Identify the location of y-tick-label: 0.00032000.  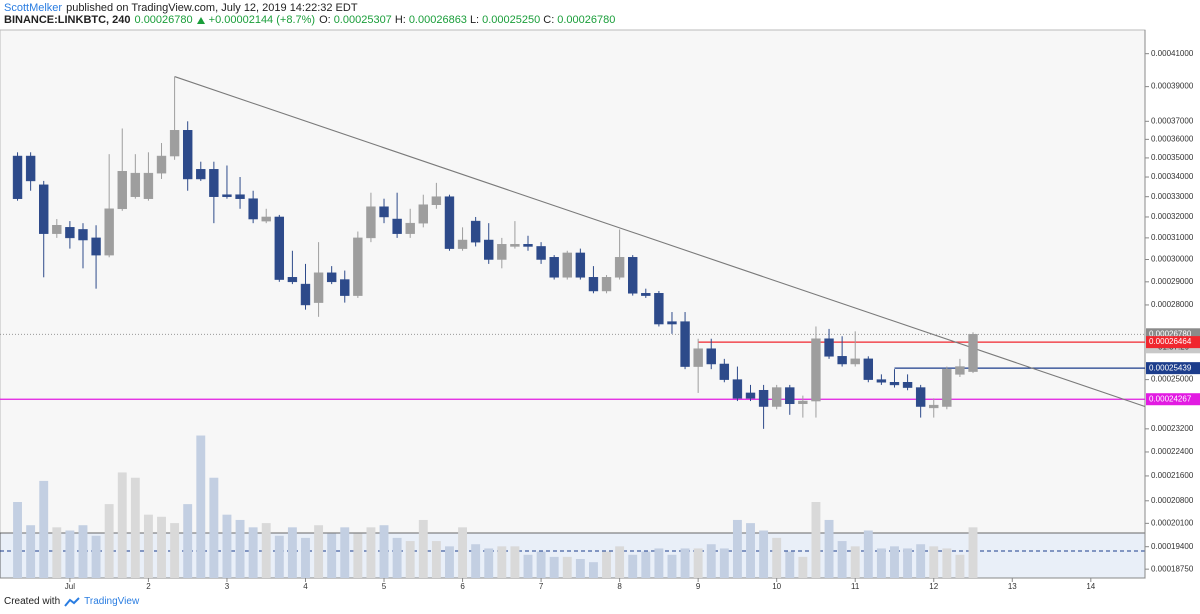
(1172, 216).